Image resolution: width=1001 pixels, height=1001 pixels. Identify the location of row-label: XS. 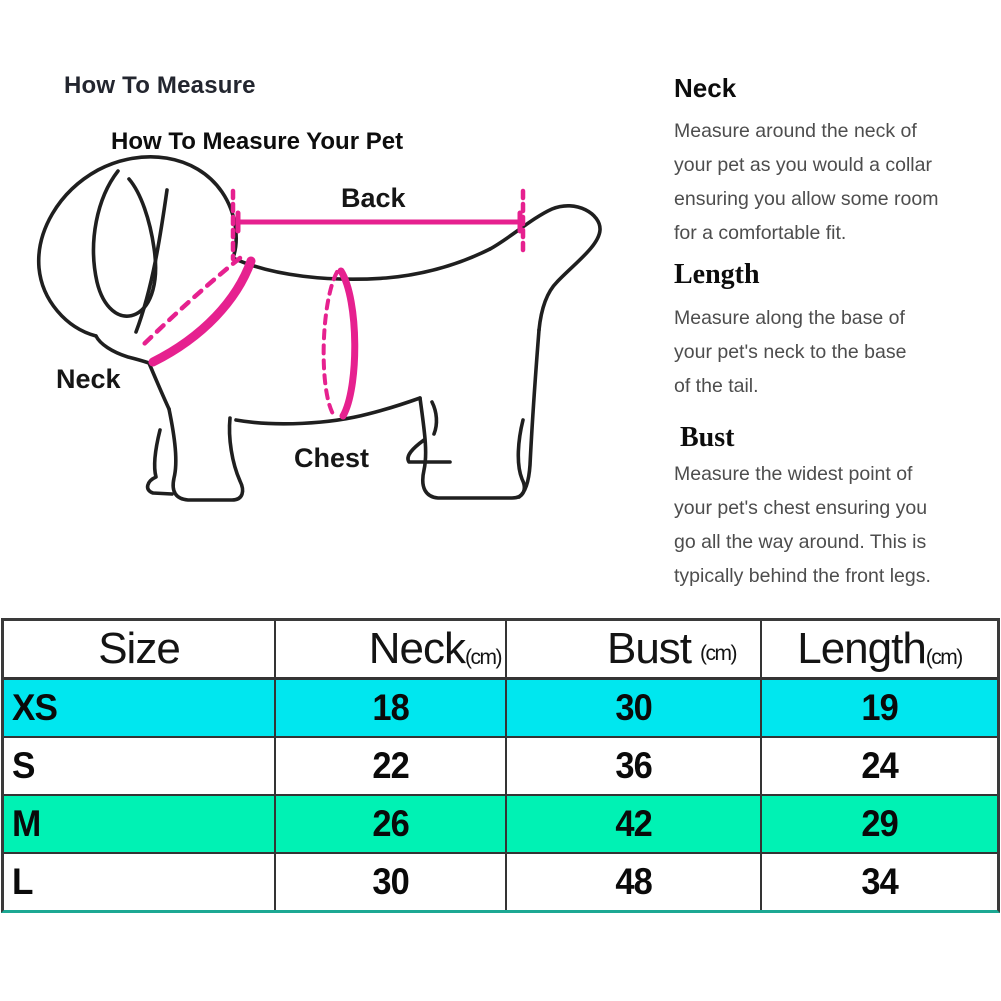
(140, 708).